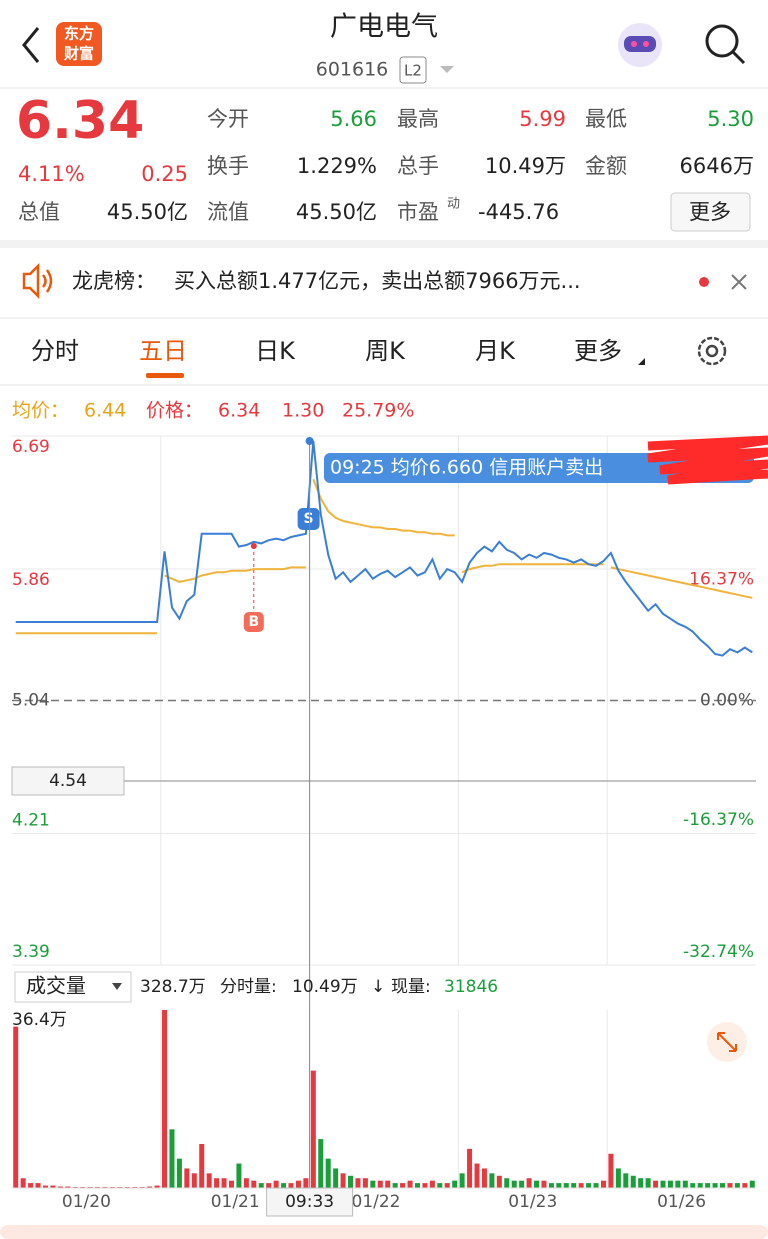  What do you see at coordinates (228, 212) in the screenshot?
I see `field-label: 流值` at bounding box center [228, 212].